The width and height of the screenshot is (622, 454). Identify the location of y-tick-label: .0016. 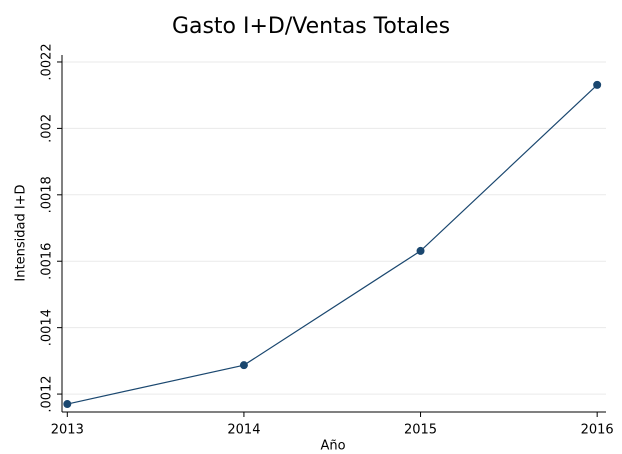
(47, 261).